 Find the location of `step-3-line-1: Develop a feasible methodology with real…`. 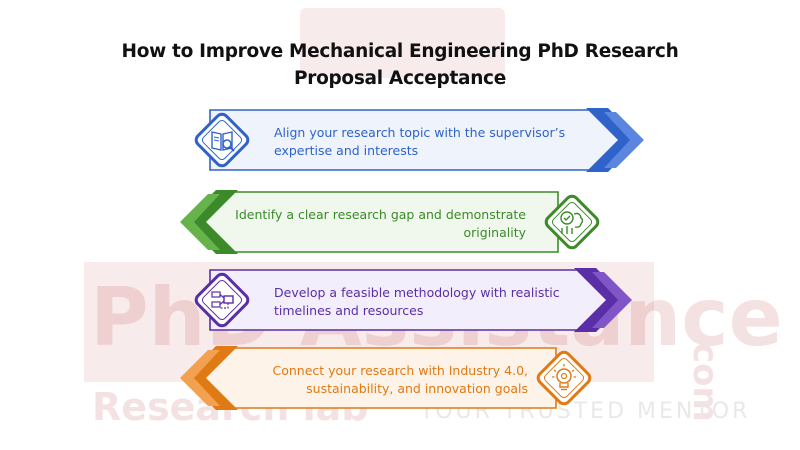

step-3-line-1: Develop a feasible methodology with real… is located at coordinates (417, 292).